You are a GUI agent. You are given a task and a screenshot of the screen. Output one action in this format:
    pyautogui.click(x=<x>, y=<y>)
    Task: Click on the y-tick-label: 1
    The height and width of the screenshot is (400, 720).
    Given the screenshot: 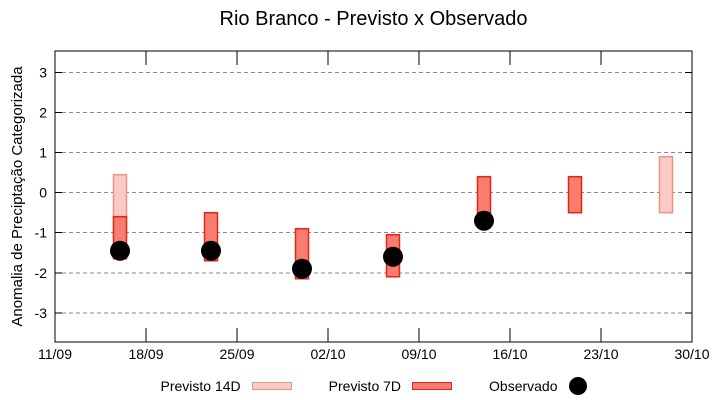 What is the action you would take?
    pyautogui.click(x=43, y=153)
    